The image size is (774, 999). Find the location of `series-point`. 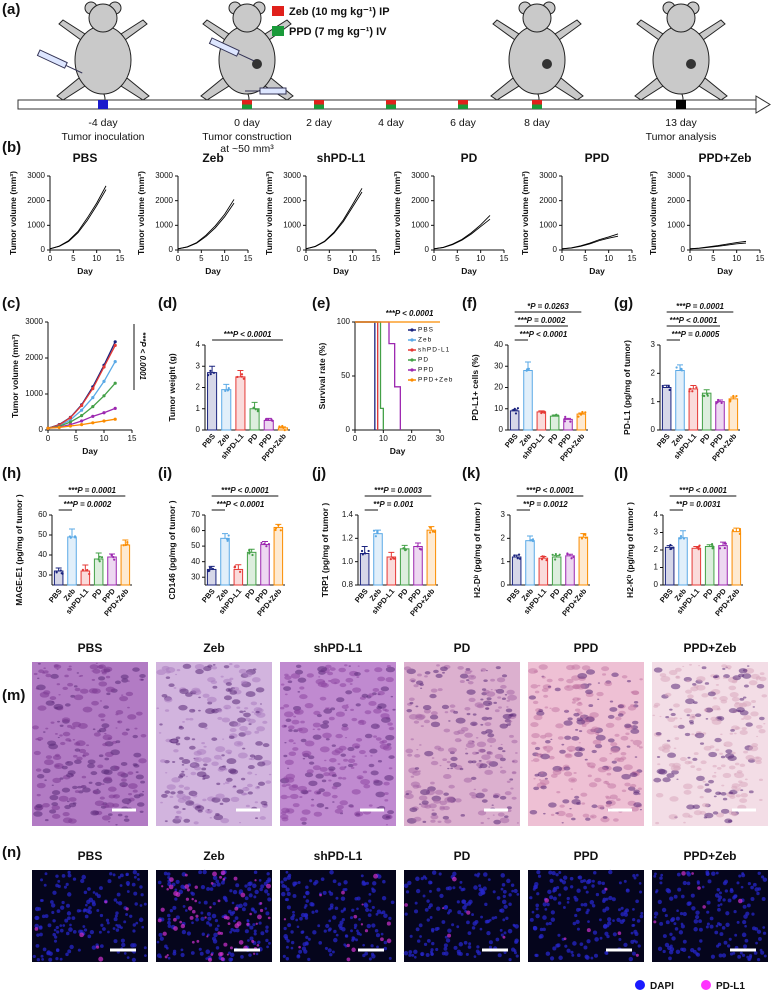

series-point is located at coordinates (104, 396).